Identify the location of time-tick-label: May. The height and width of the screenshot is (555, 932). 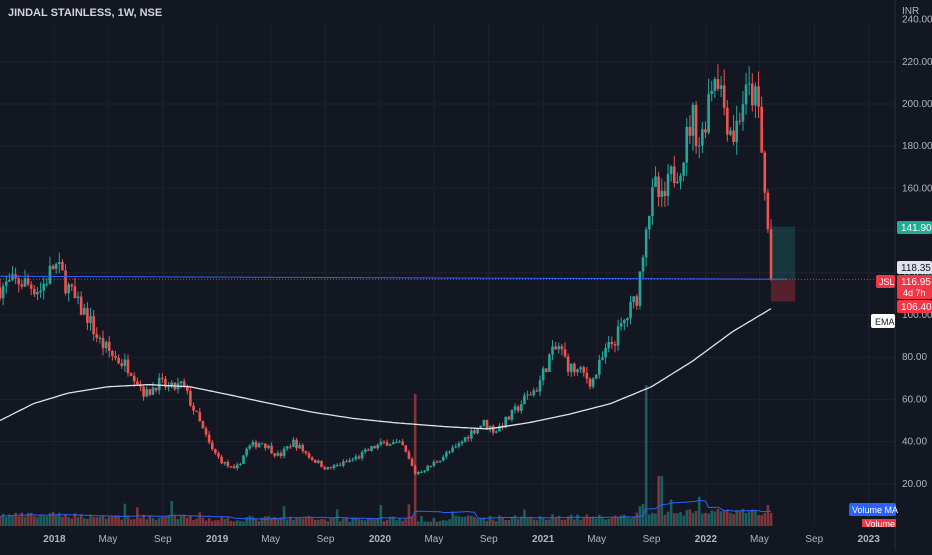
(433, 539).